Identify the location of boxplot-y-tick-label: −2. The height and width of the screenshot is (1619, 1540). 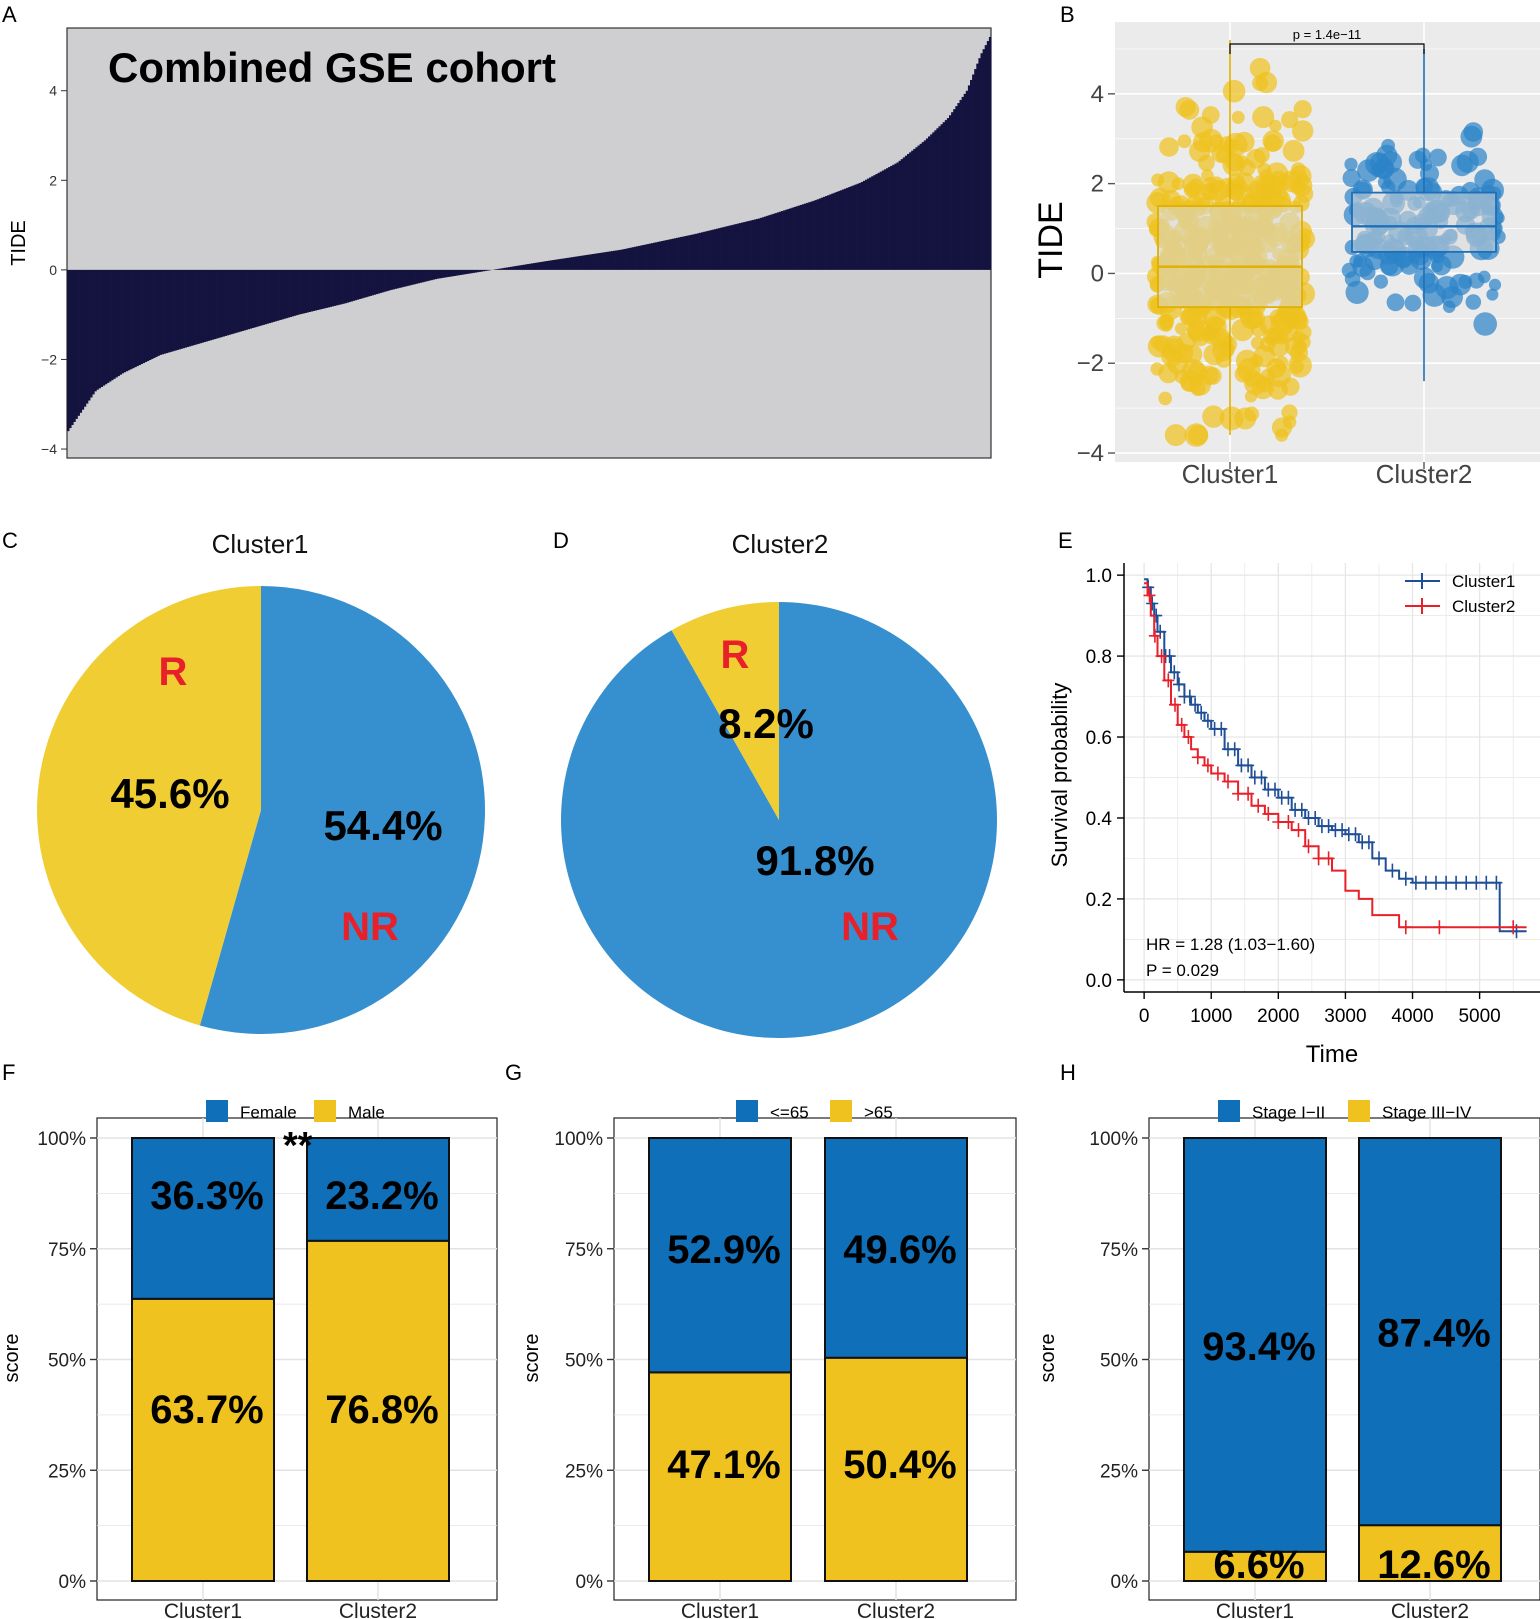
(1090, 363).